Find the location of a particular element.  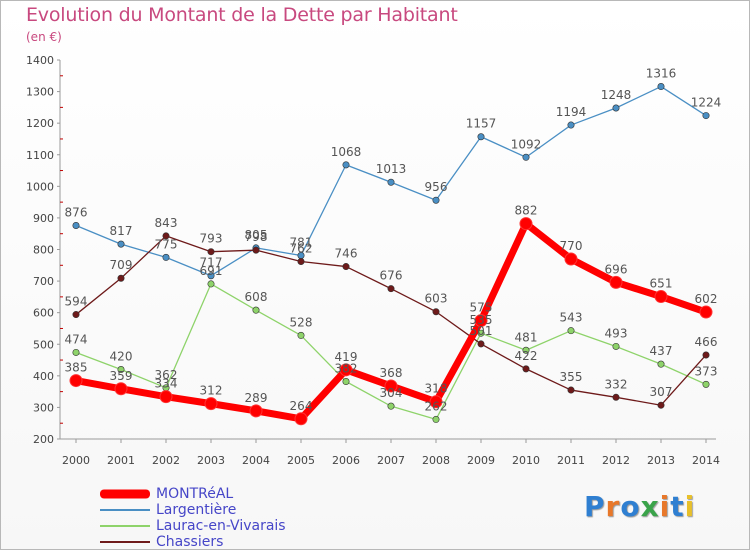

x-tick-label: 2013 is located at coordinates (661, 460).